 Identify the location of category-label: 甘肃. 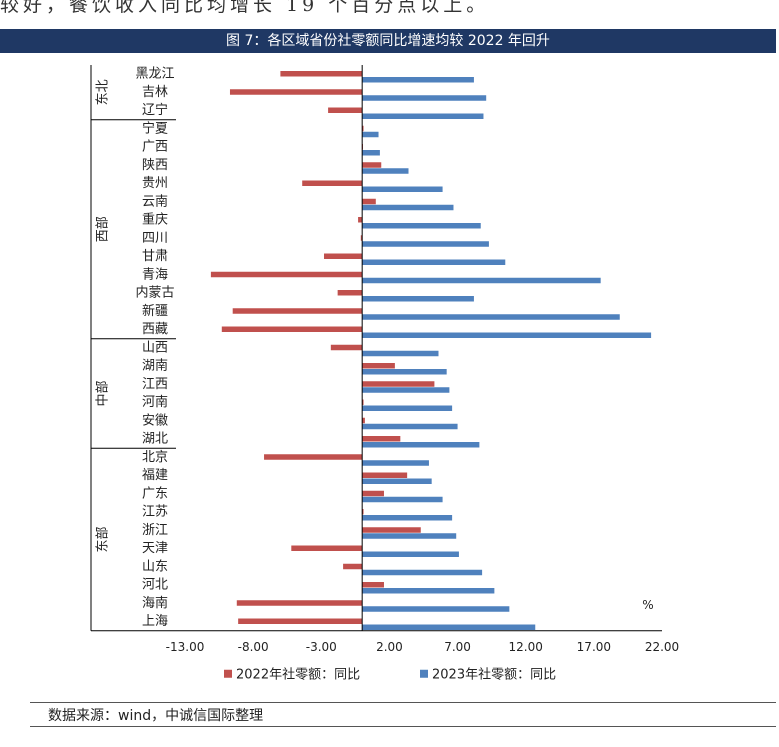
(155, 256).